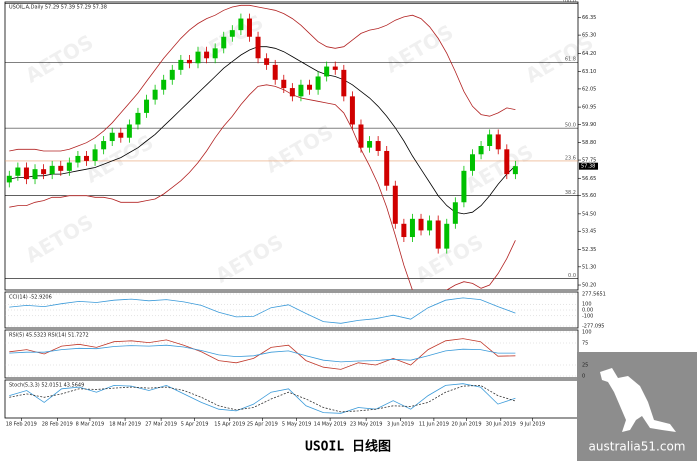 The width and height of the screenshot is (697, 461). What do you see at coordinates (589, 179) in the screenshot?
I see `y-tick-label: 56.65` at bounding box center [589, 179].